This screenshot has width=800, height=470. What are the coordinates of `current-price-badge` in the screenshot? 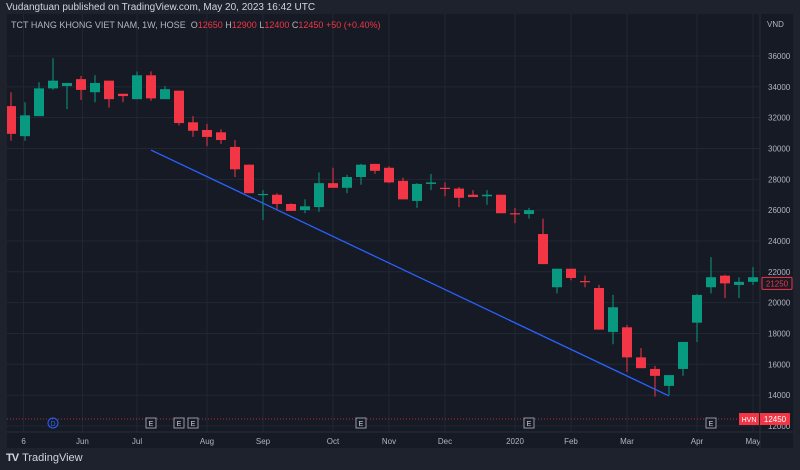 It's located at (777, 283).